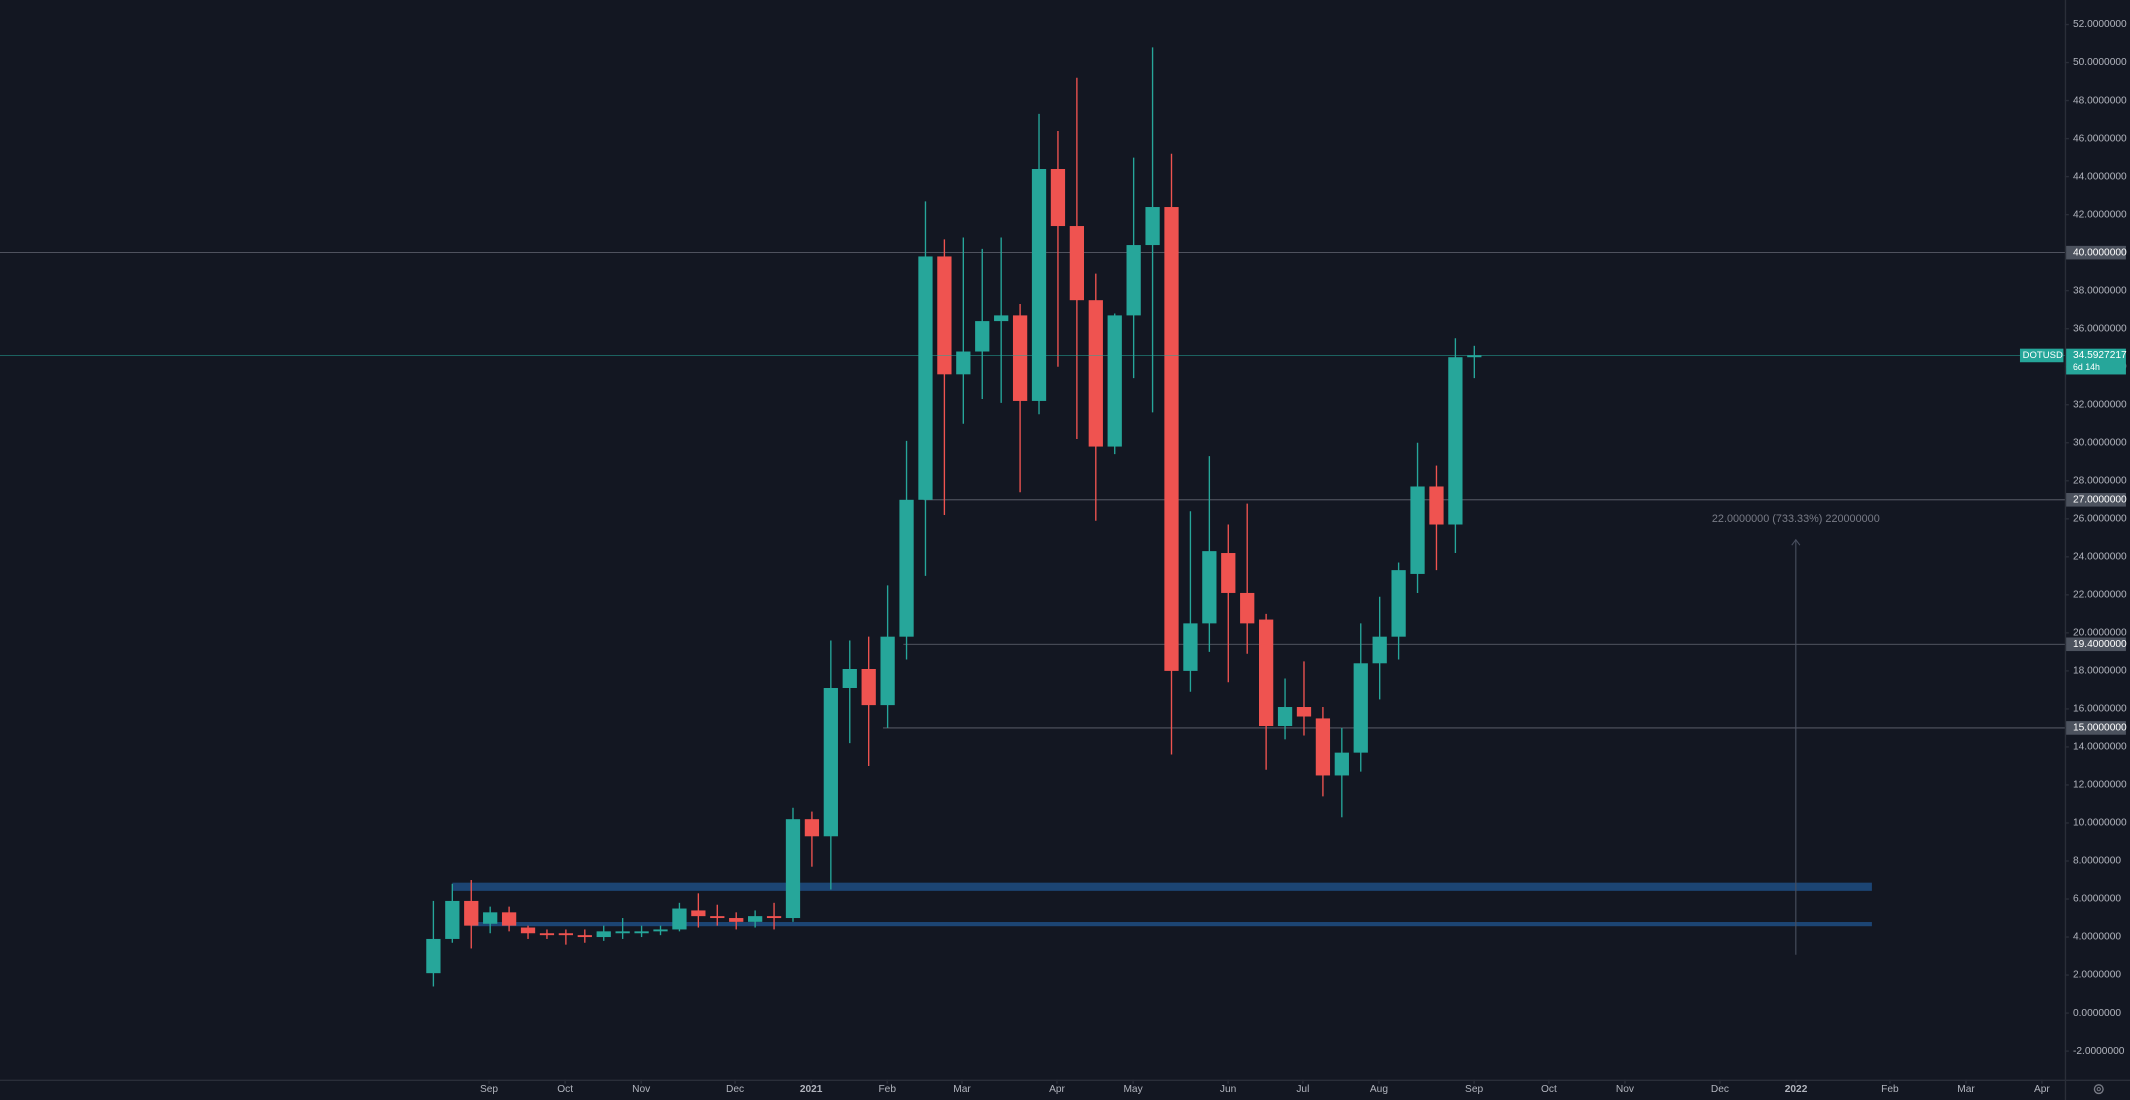  What do you see at coordinates (2100, 557) in the screenshot?
I see `y-tick-label: 24.0000000` at bounding box center [2100, 557].